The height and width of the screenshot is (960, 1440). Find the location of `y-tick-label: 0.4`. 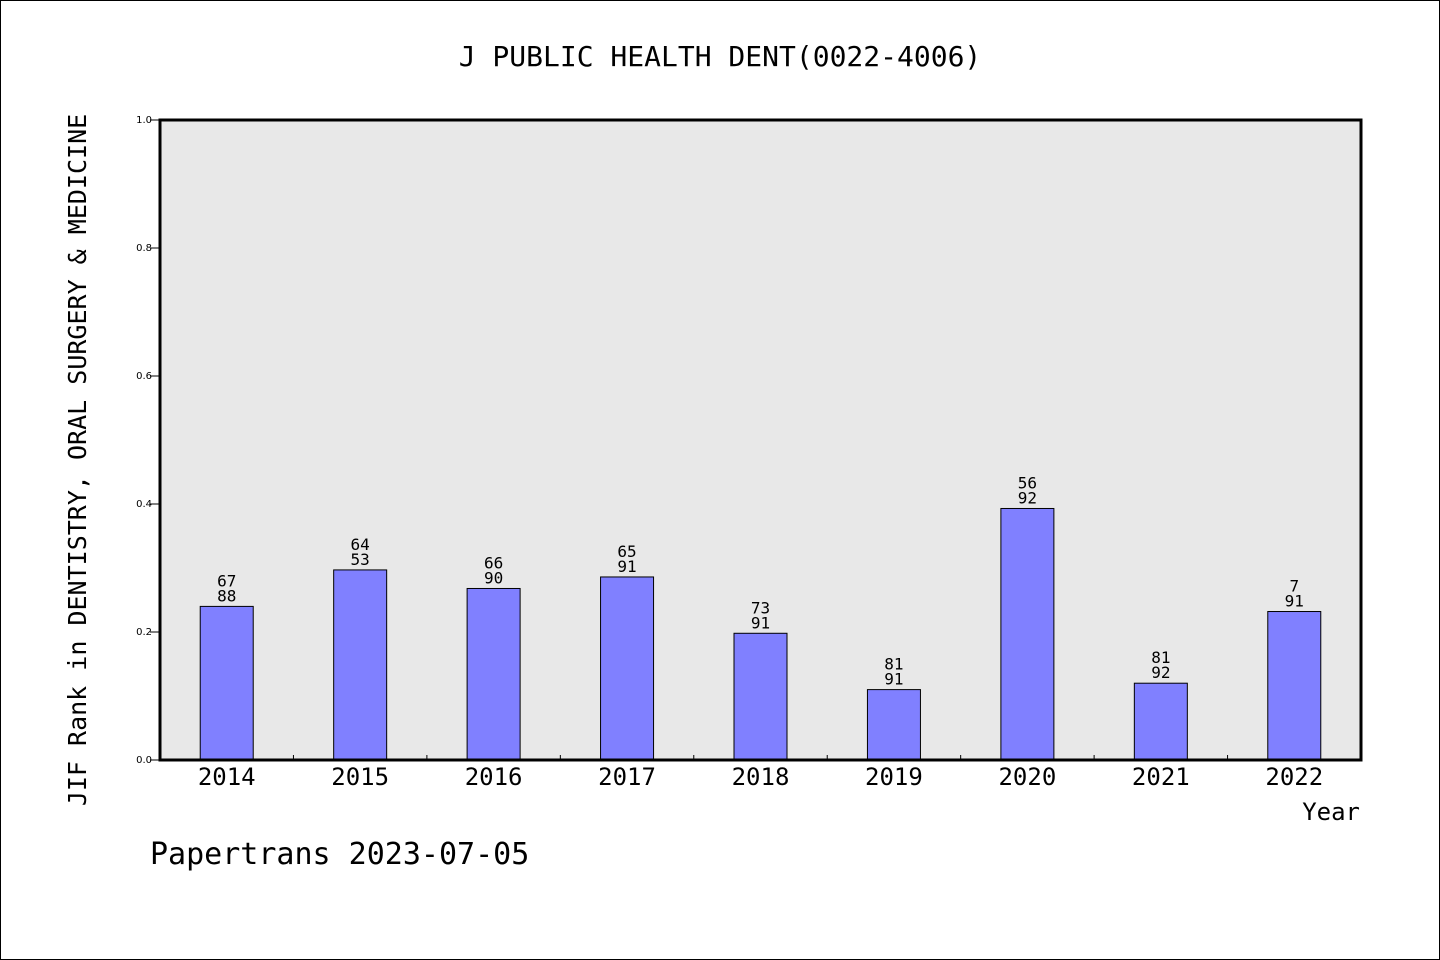

y-tick-label: 0.4 is located at coordinates (144, 504).